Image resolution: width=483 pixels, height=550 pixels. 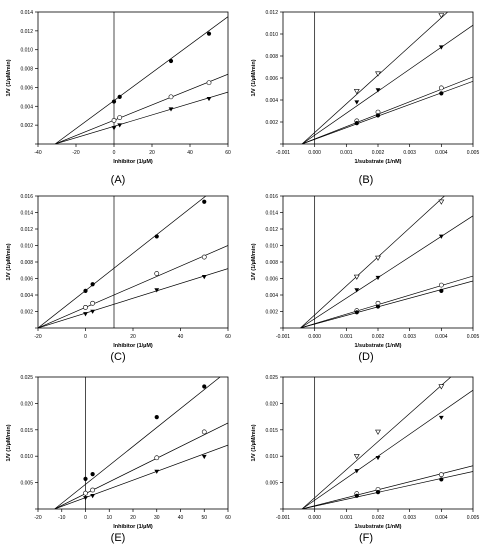 What do you see at coordinates (37, 153) in the screenshot?
I see `x-tick-label: -40` at bounding box center [37, 153].